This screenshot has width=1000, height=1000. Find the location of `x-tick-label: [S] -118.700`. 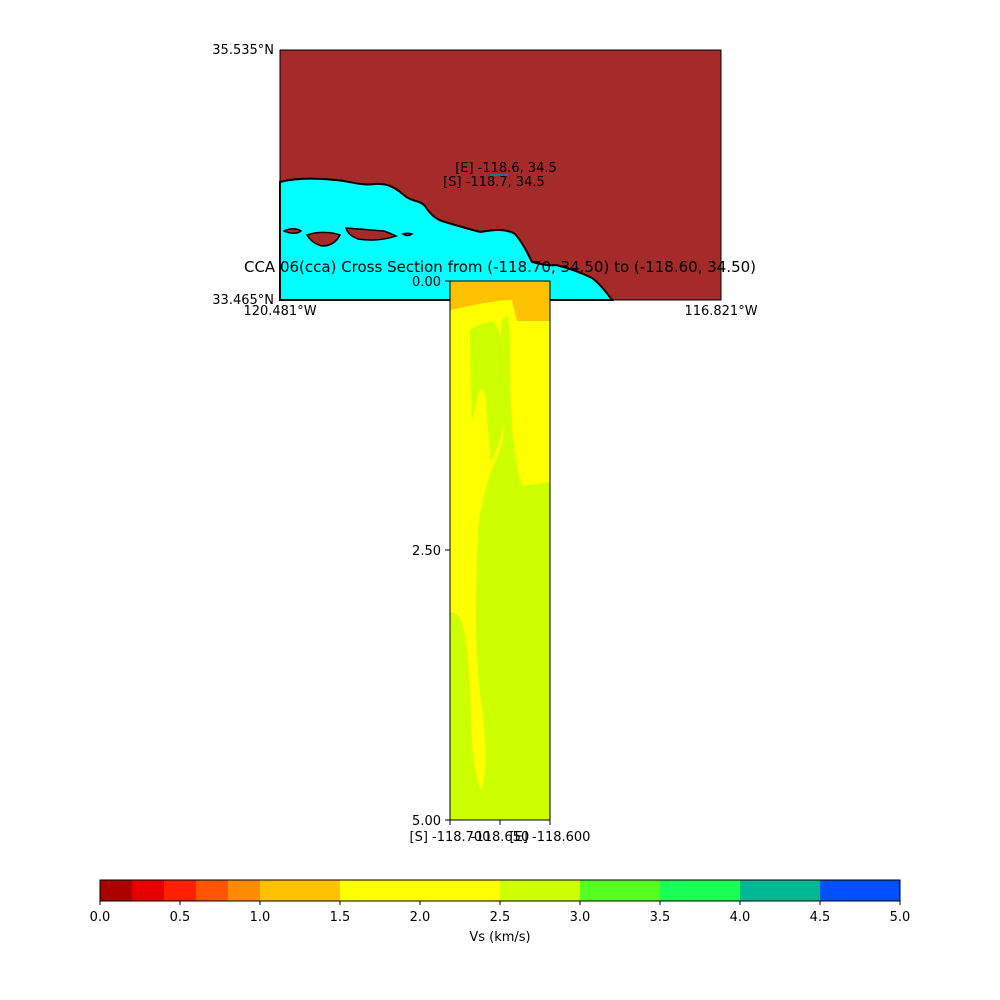

x-tick-label: [S] -118.700 is located at coordinates (450, 837).